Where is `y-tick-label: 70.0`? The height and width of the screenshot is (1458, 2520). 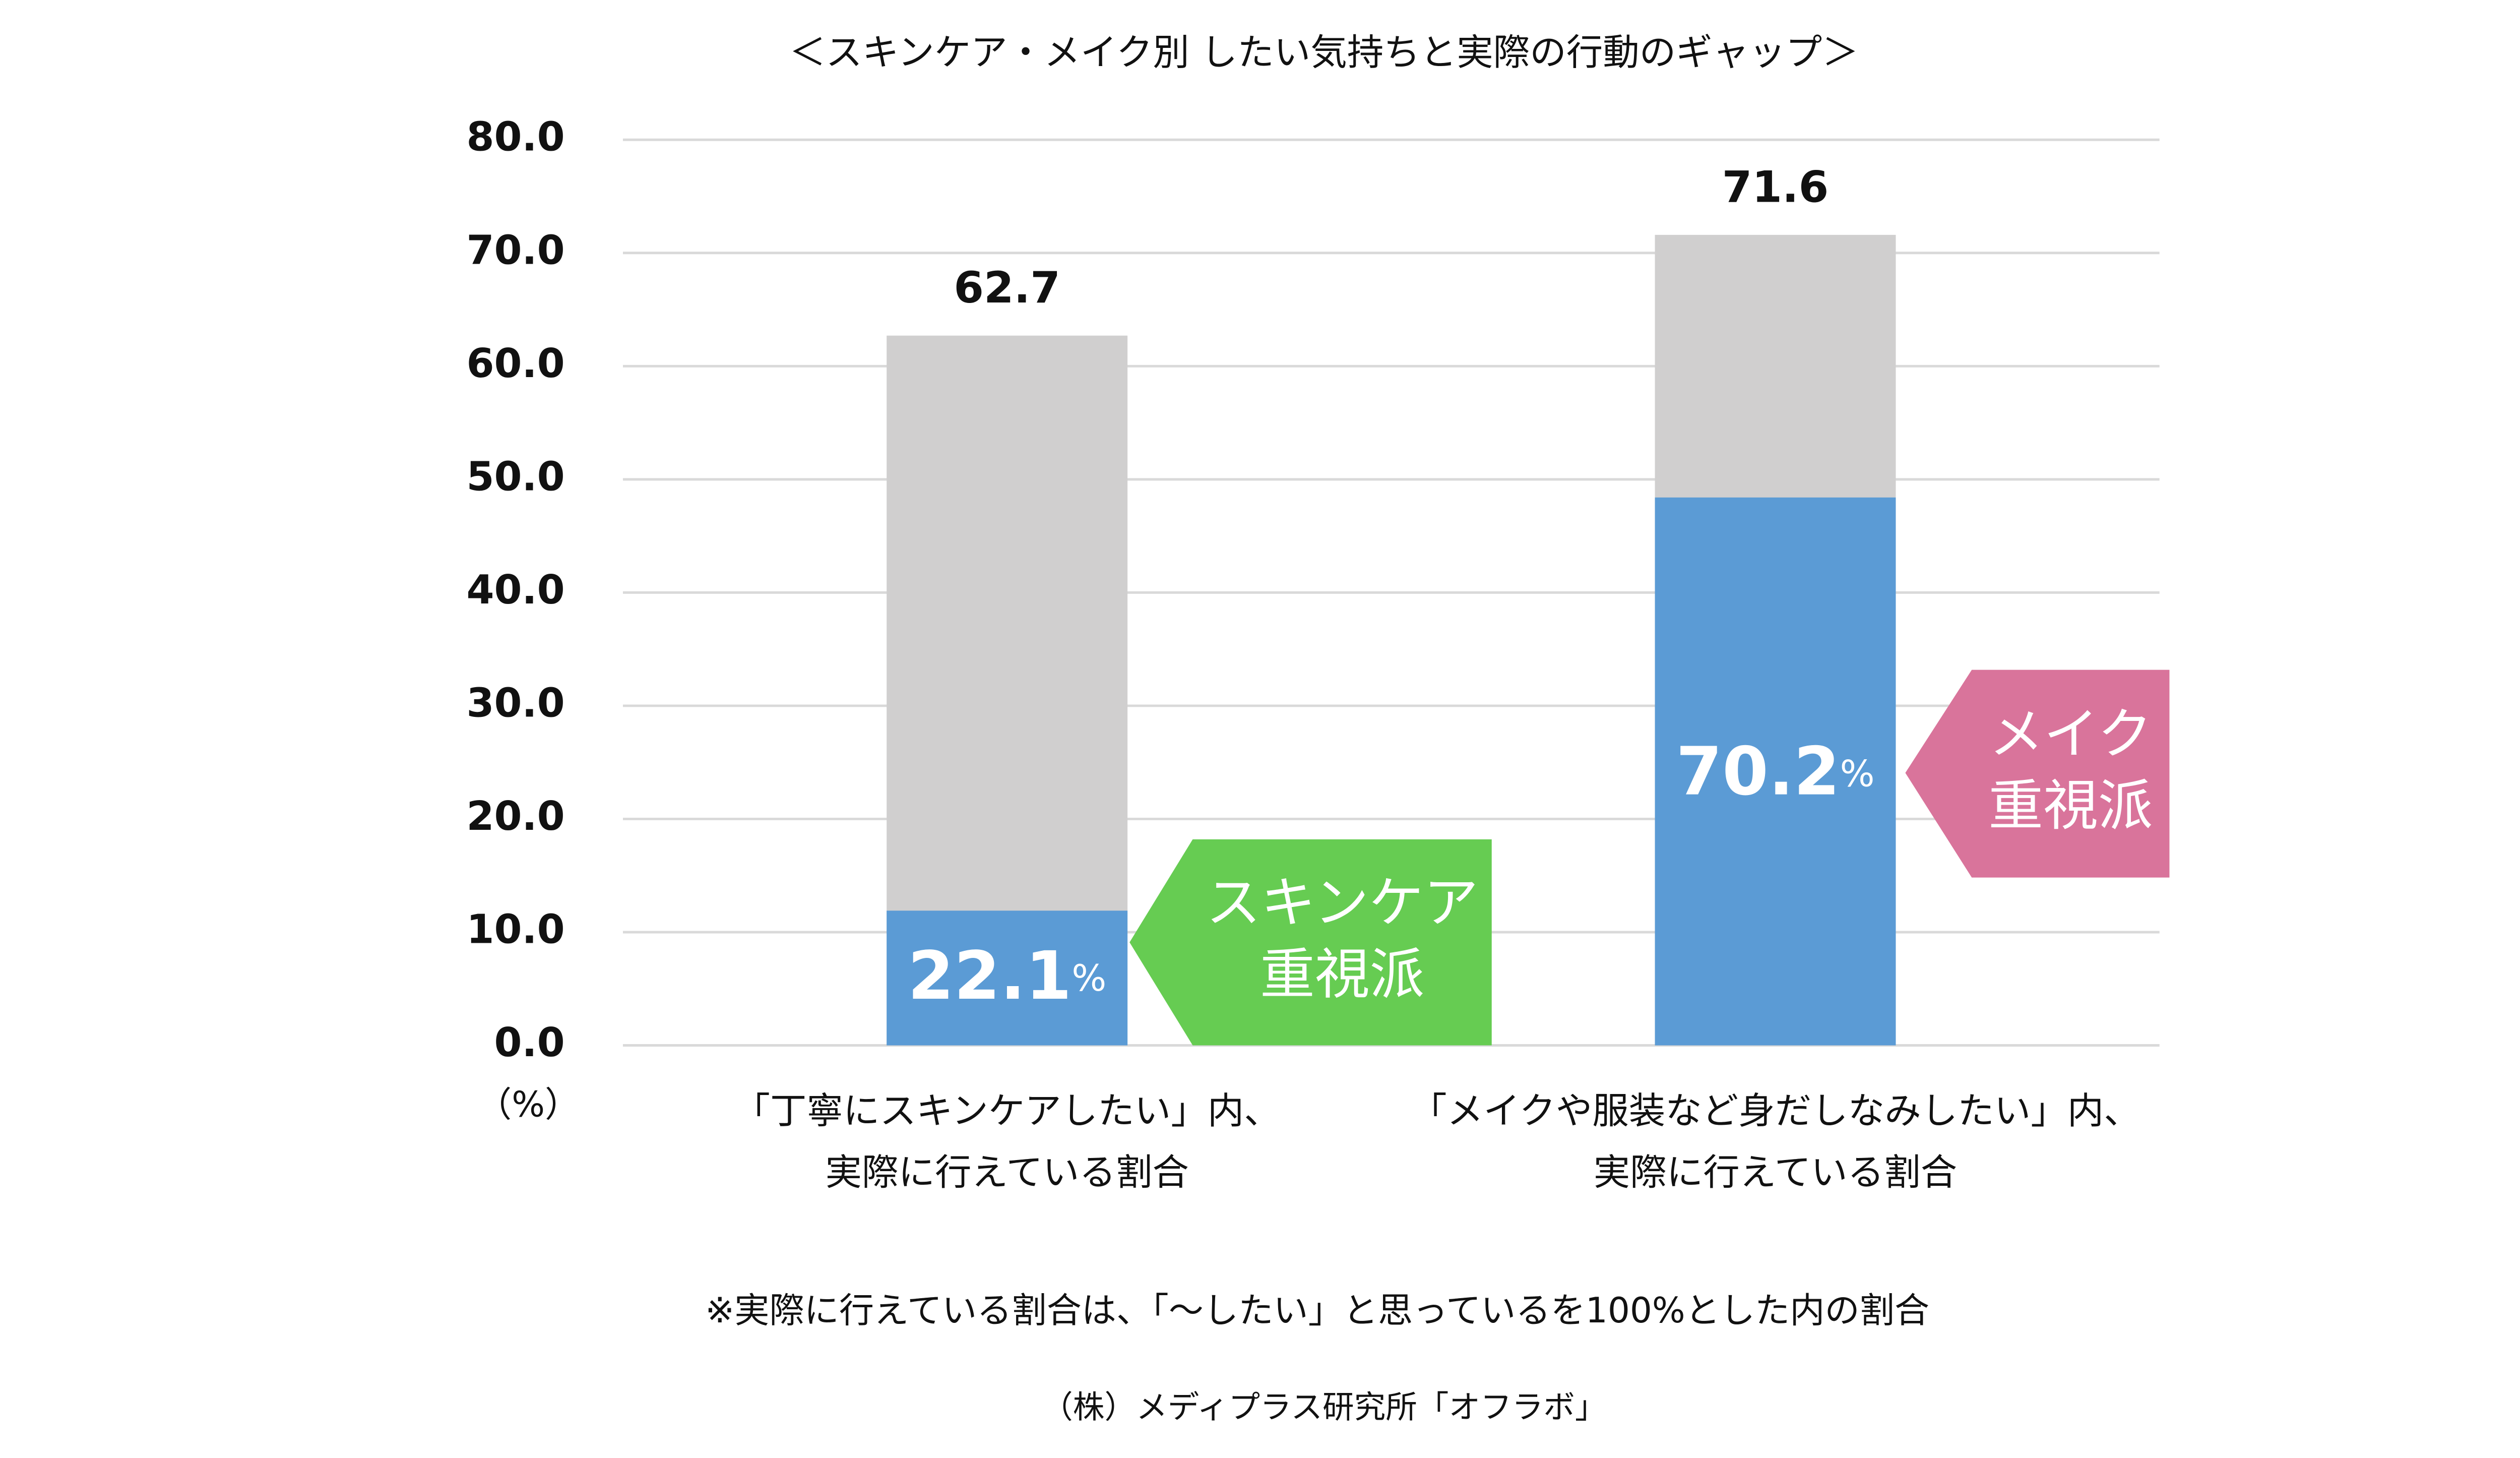 y-tick-label: 70.0 is located at coordinates (515, 250).